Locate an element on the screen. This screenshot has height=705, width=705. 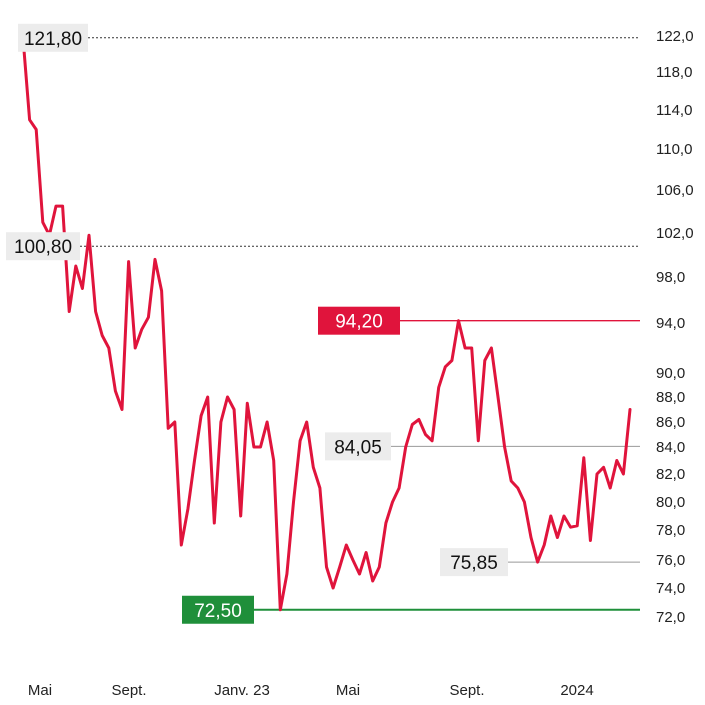
y-tick-label: 72,0 is located at coordinates (670, 617).